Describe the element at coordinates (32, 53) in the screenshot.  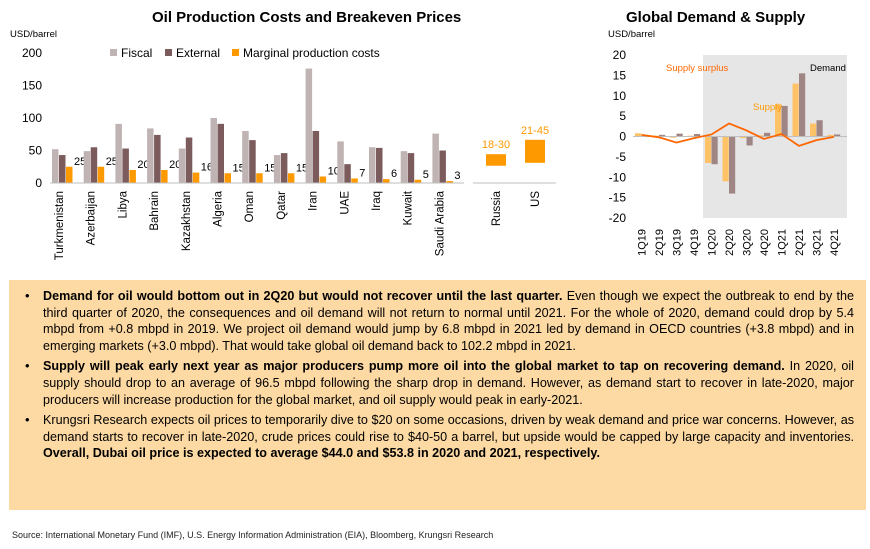
I see `y-tick-label: 200` at that location.